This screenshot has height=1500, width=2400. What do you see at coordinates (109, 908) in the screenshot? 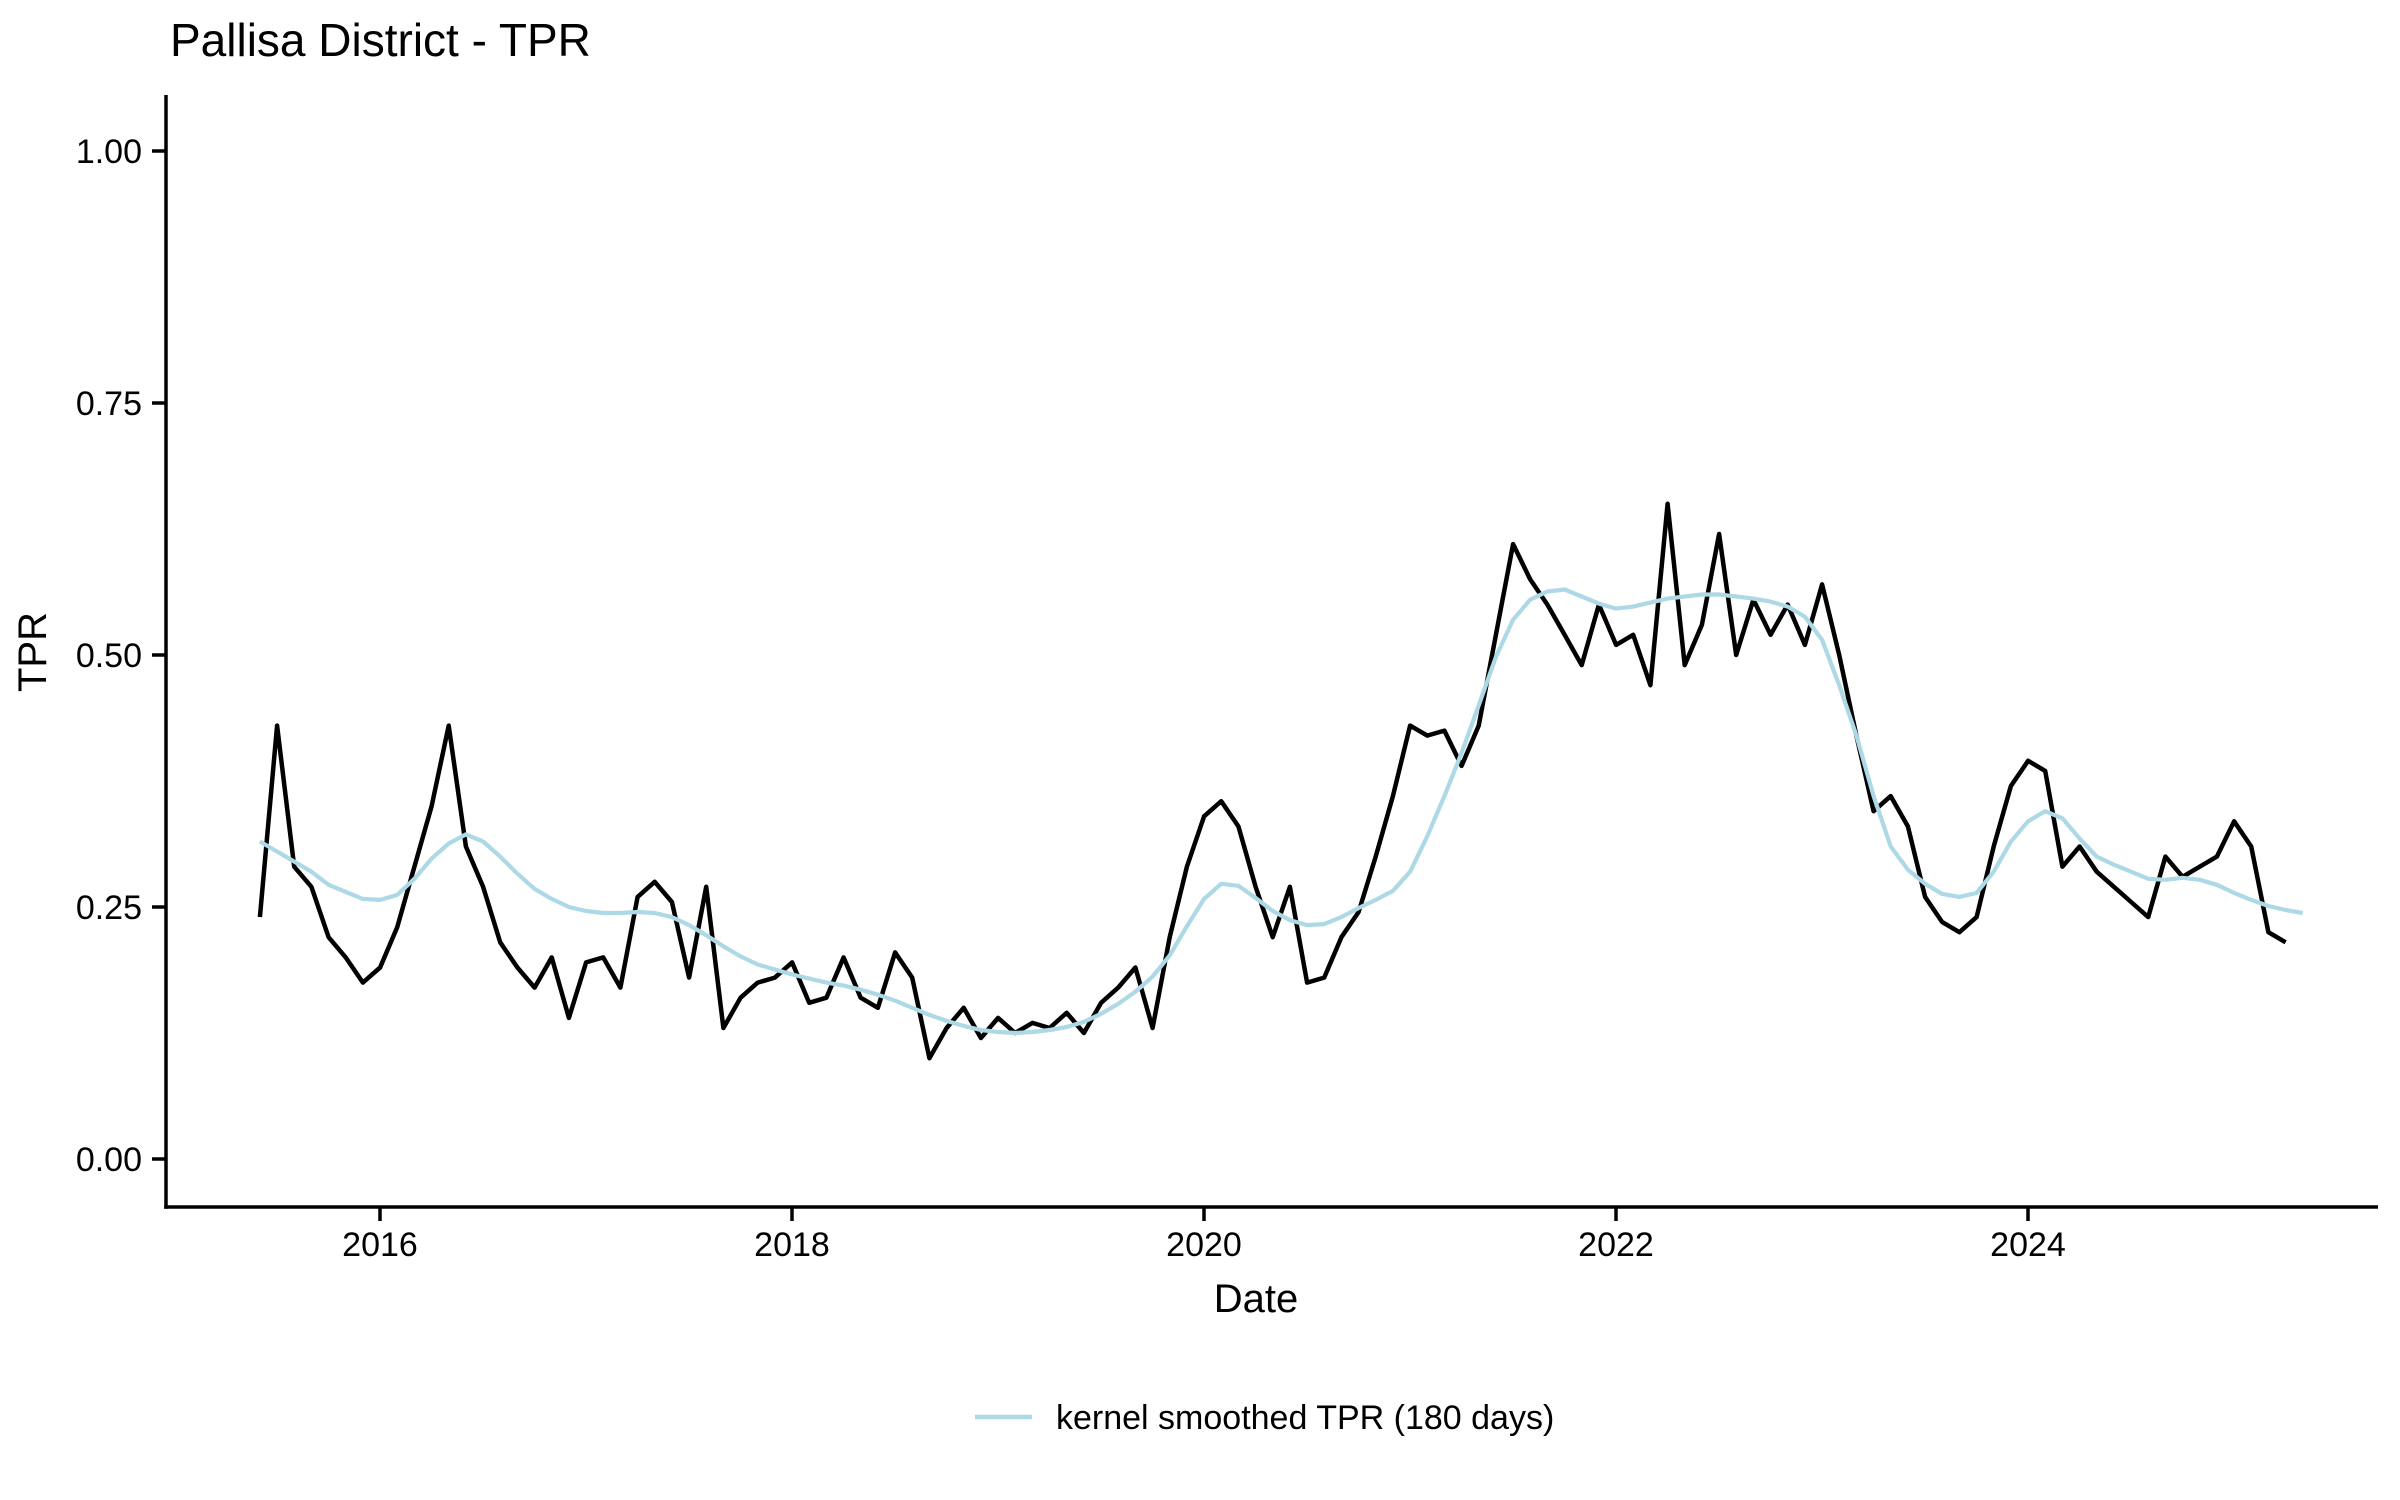
I see `y-tick-label-0.25: 0.25` at bounding box center [109, 908].